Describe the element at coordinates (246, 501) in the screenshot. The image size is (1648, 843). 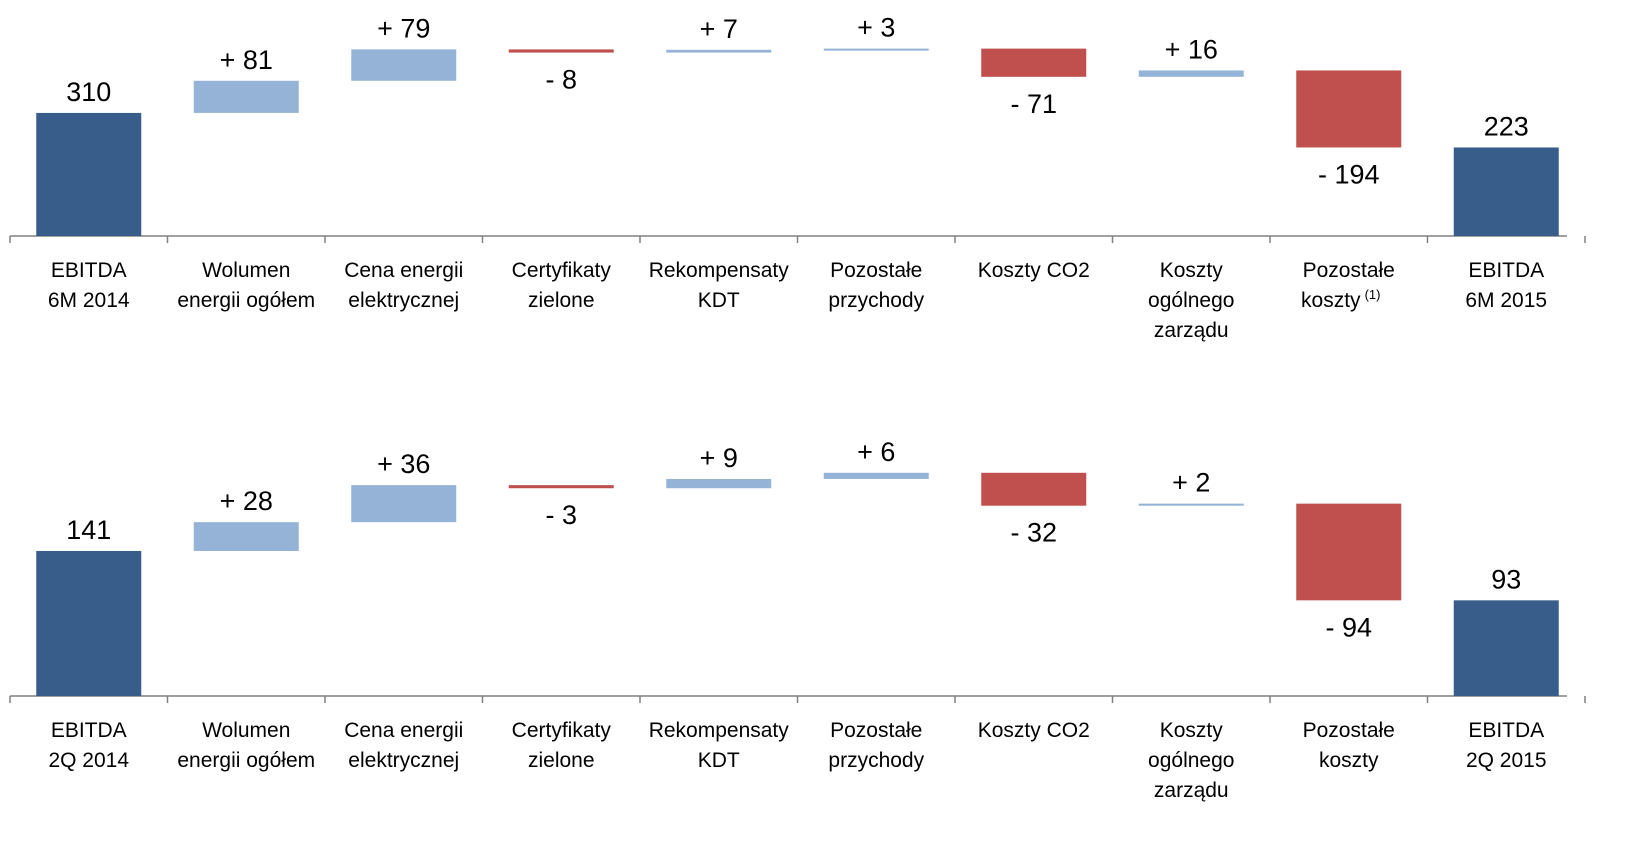
I see `data-label: + 28` at that location.